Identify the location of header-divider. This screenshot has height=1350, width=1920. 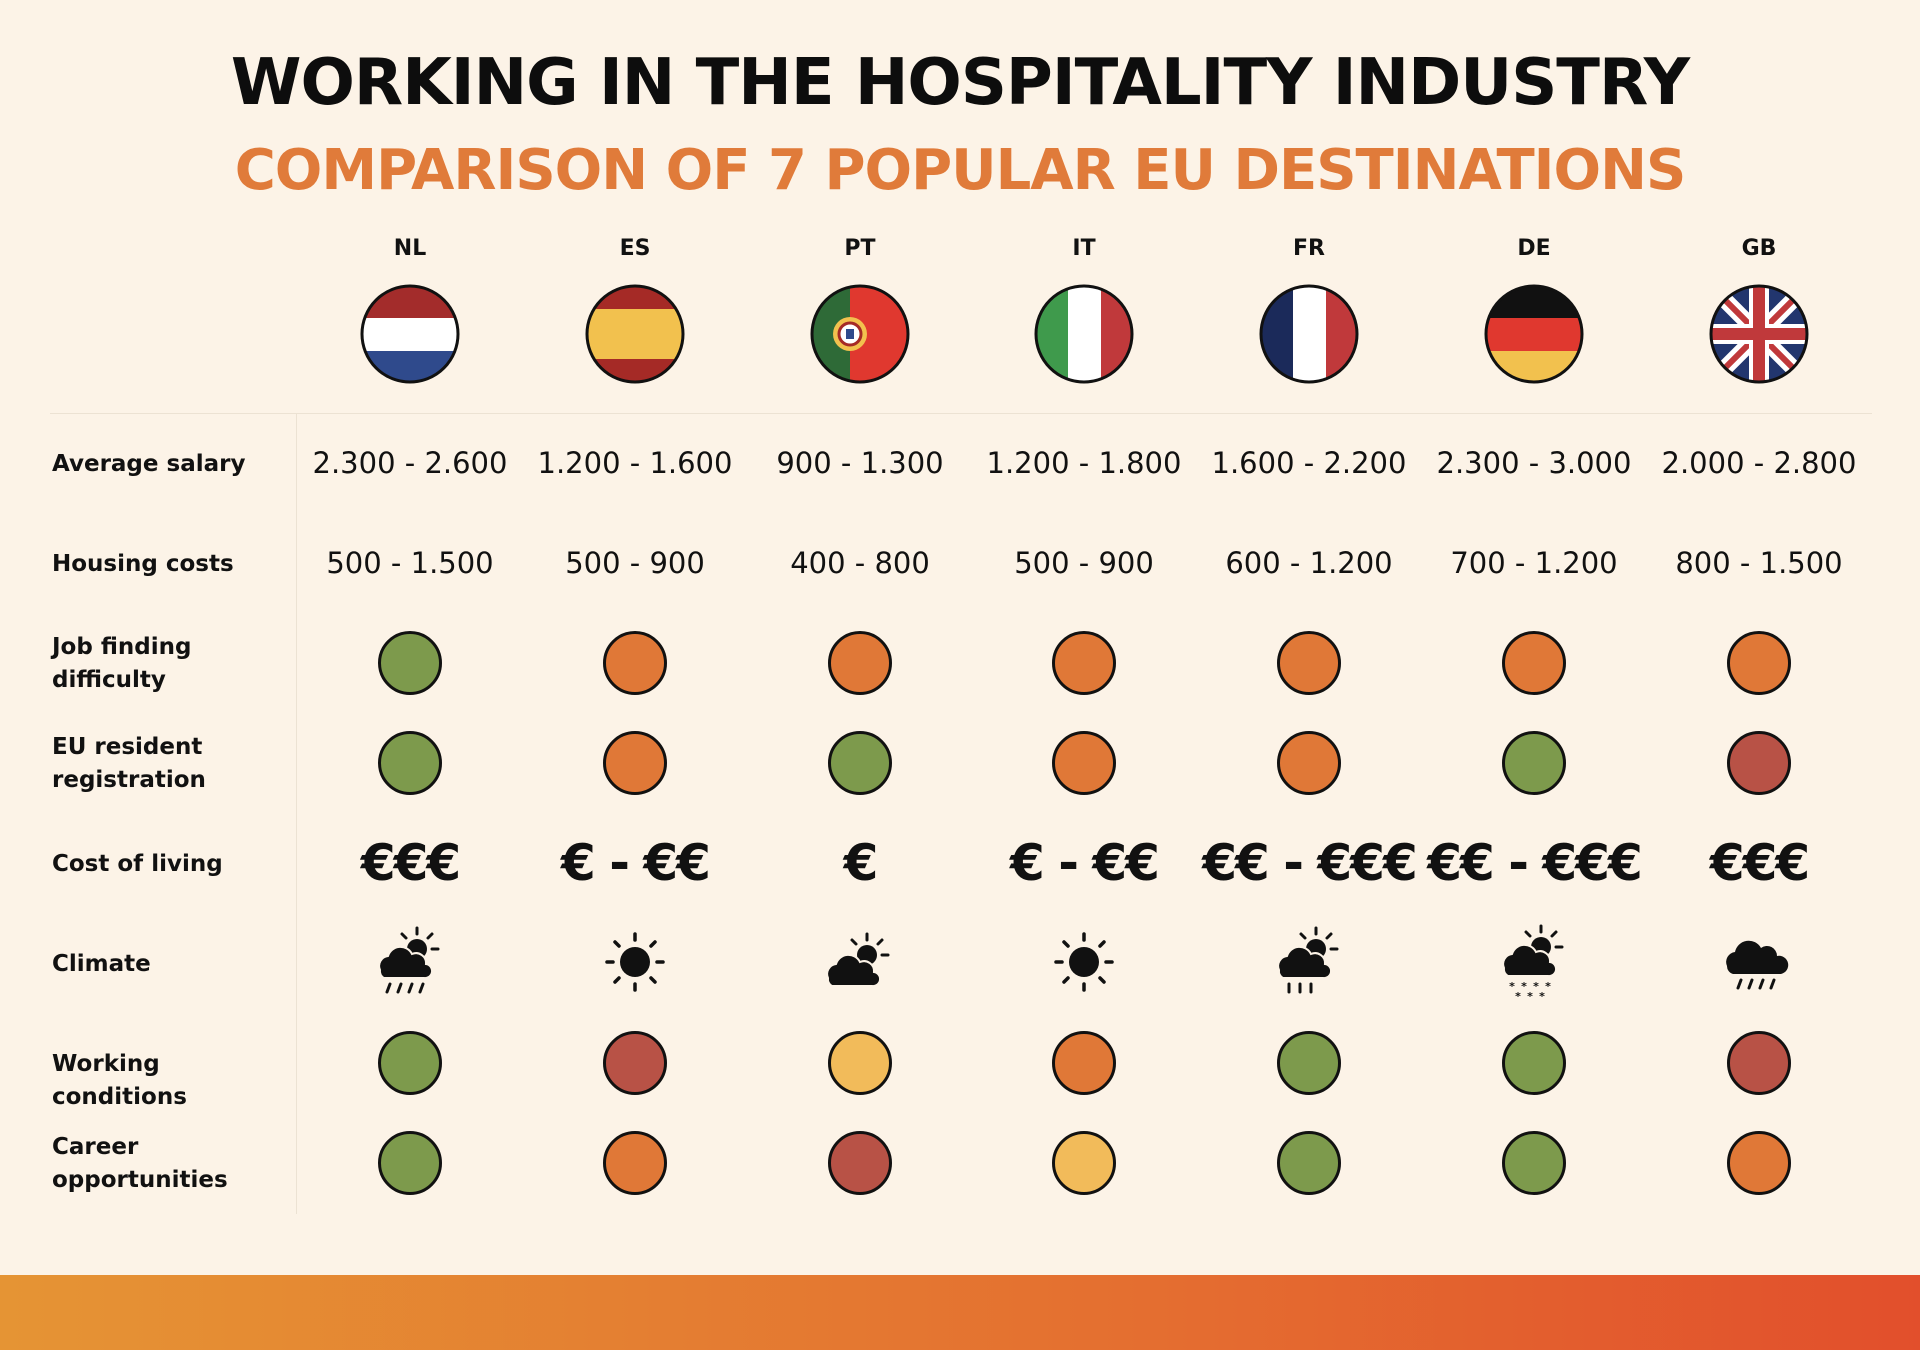
(961, 413).